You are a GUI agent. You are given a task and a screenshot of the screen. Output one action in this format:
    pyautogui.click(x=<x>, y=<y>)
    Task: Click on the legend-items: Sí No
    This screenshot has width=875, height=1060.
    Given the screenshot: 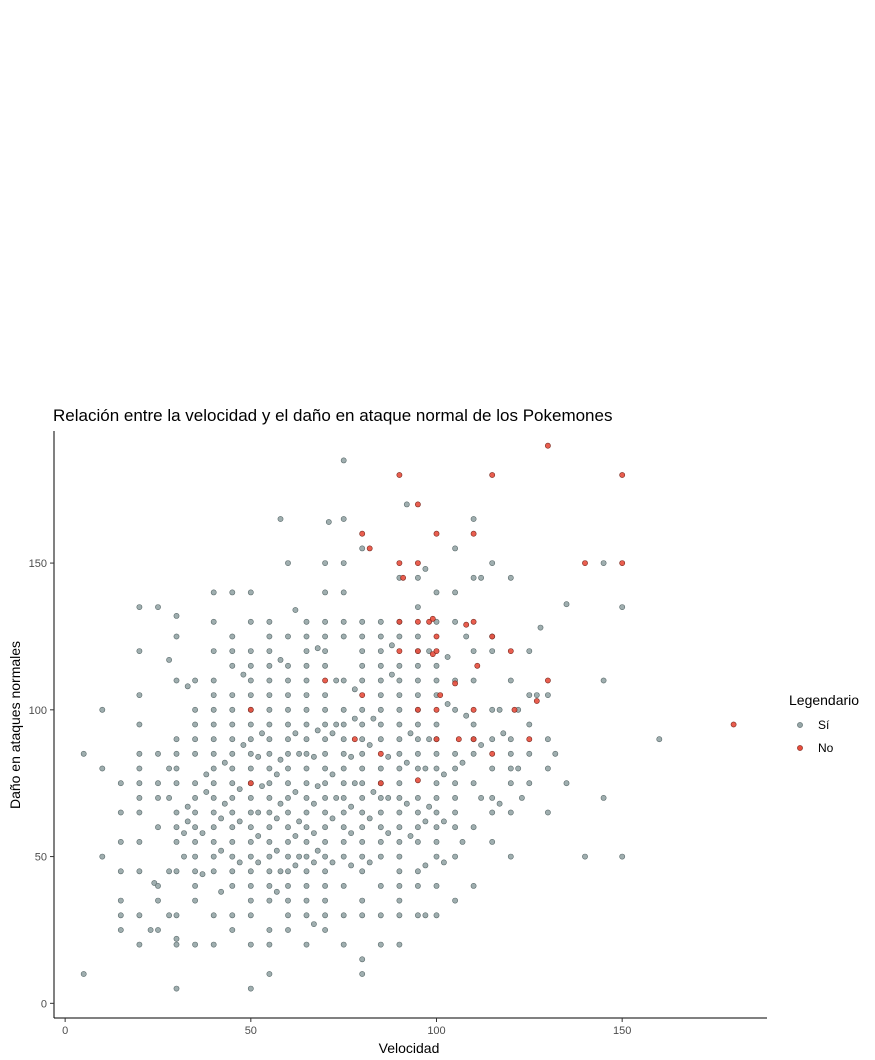 What is the action you would take?
    pyautogui.click(x=815, y=736)
    